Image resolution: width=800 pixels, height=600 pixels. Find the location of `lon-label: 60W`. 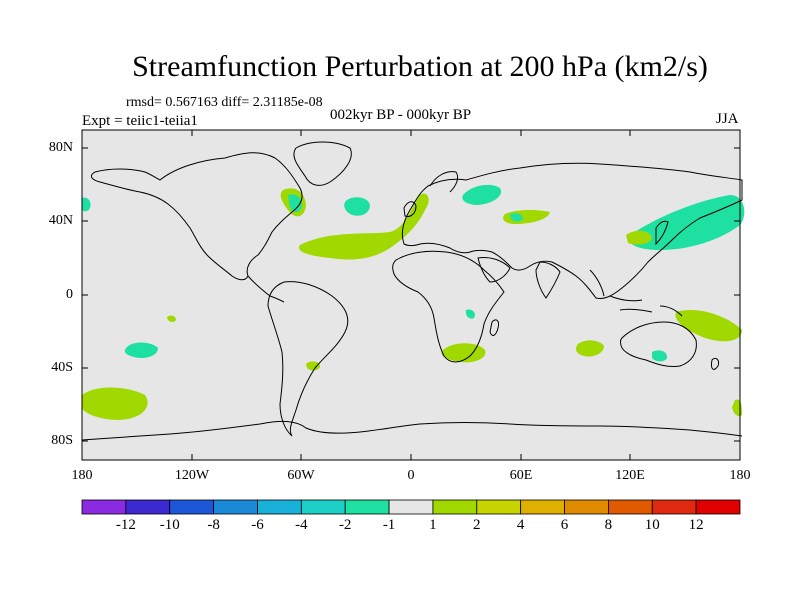

lon-label: 60W is located at coordinates (301, 475).